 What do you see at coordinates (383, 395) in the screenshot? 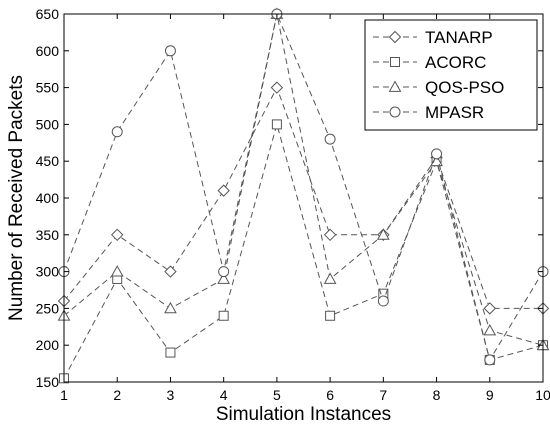
I see `x-tick-label: 7` at bounding box center [383, 395].